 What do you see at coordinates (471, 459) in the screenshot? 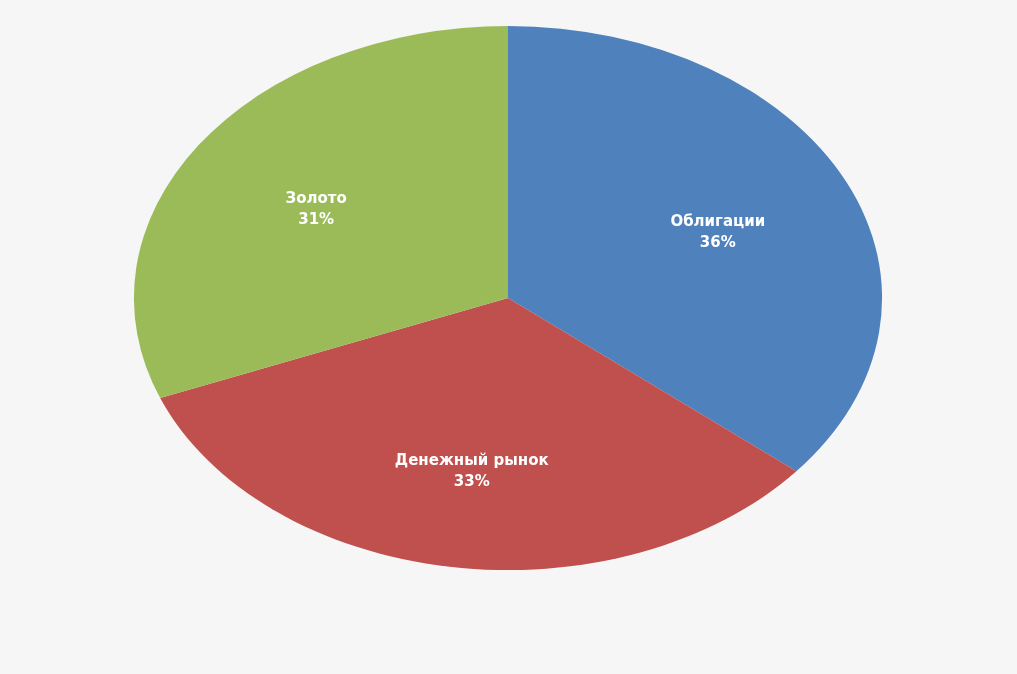
I see `slice-label: Денежный рынок` at bounding box center [471, 459].